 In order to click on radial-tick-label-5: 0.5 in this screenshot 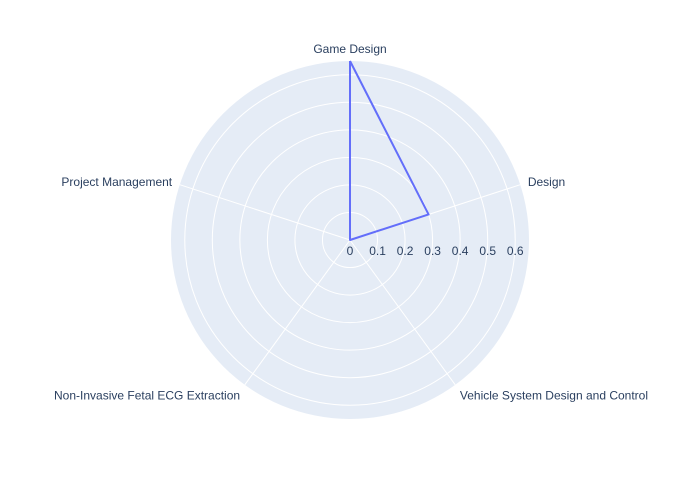, I will do `click(487, 251)`.